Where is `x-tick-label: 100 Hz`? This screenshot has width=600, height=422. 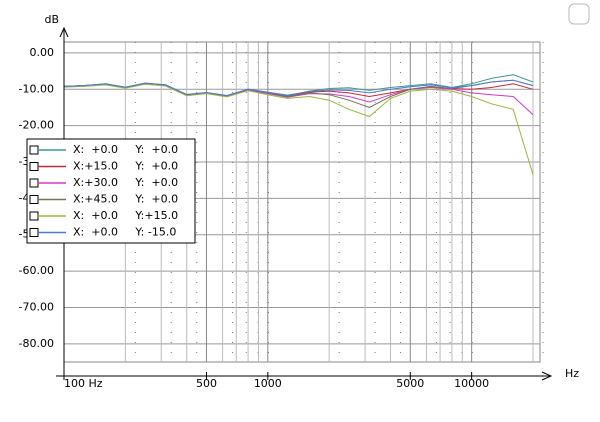 x-tick-label: 100 Hz is located at coordinates (83, 383).